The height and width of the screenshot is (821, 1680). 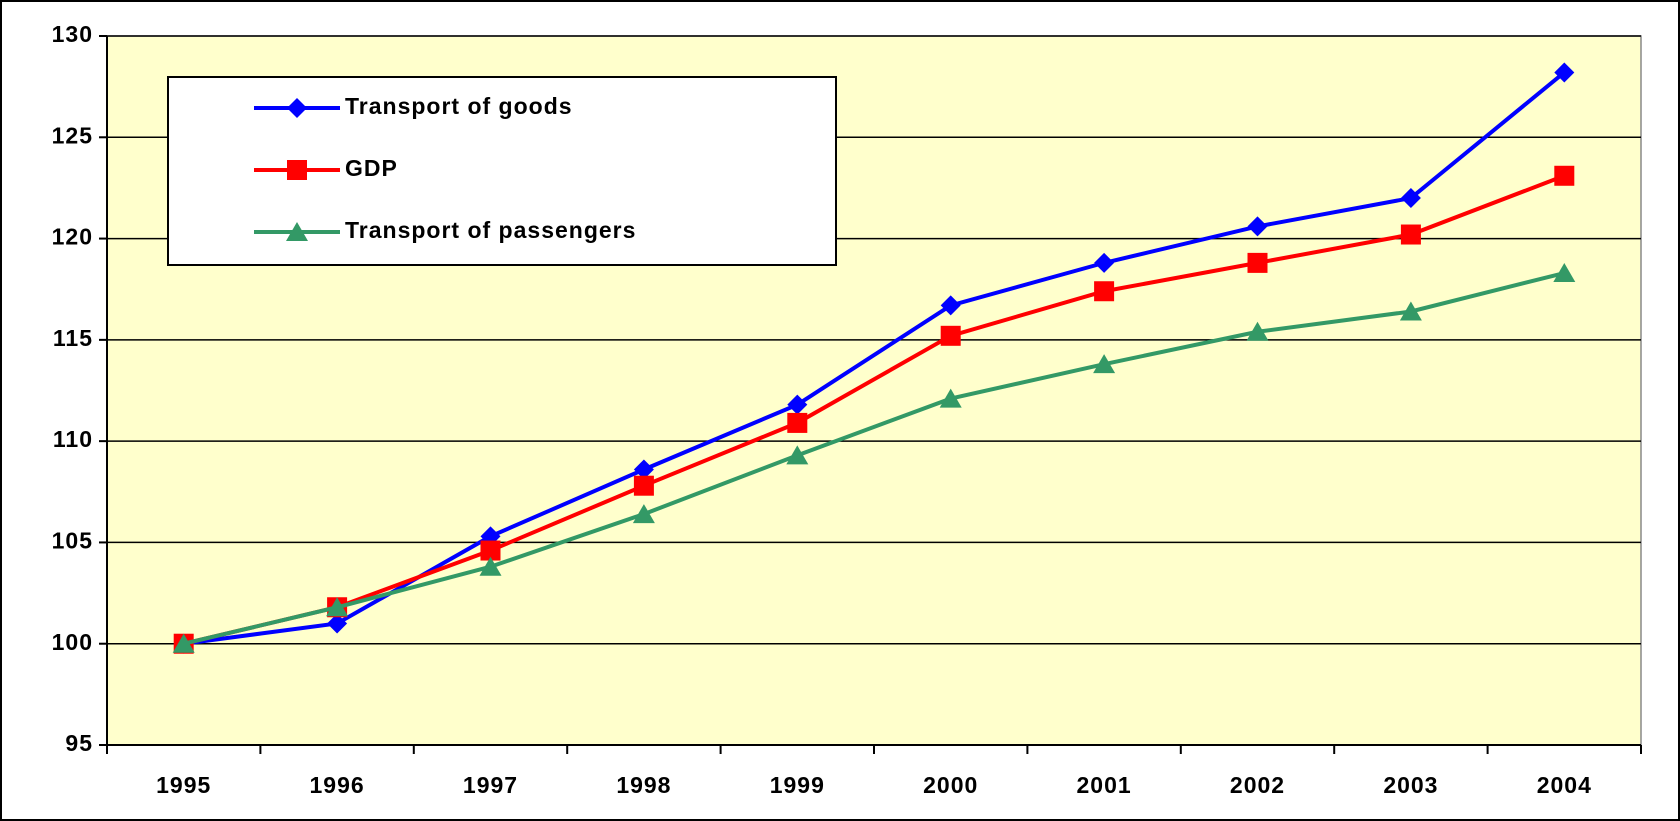 What do you see at coordinates (490, 230) in the screenshot?
I see `legend-label: Transport of passengers` at bounding box center [490, 230].